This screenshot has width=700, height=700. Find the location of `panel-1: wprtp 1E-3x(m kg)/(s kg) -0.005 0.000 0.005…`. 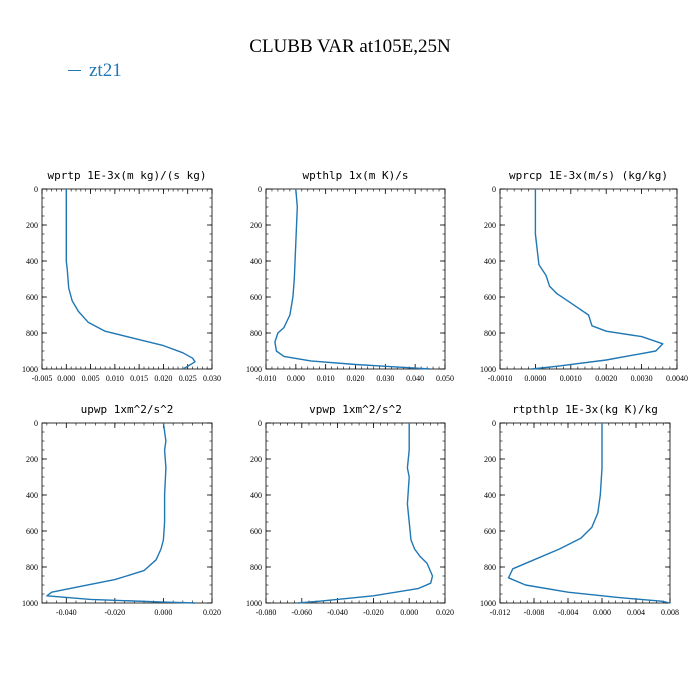

panel-1: wprtp 1E-3x(m kg)/(s kg) -0.005 0.000 0.005… is located at coordinates (121, 276).